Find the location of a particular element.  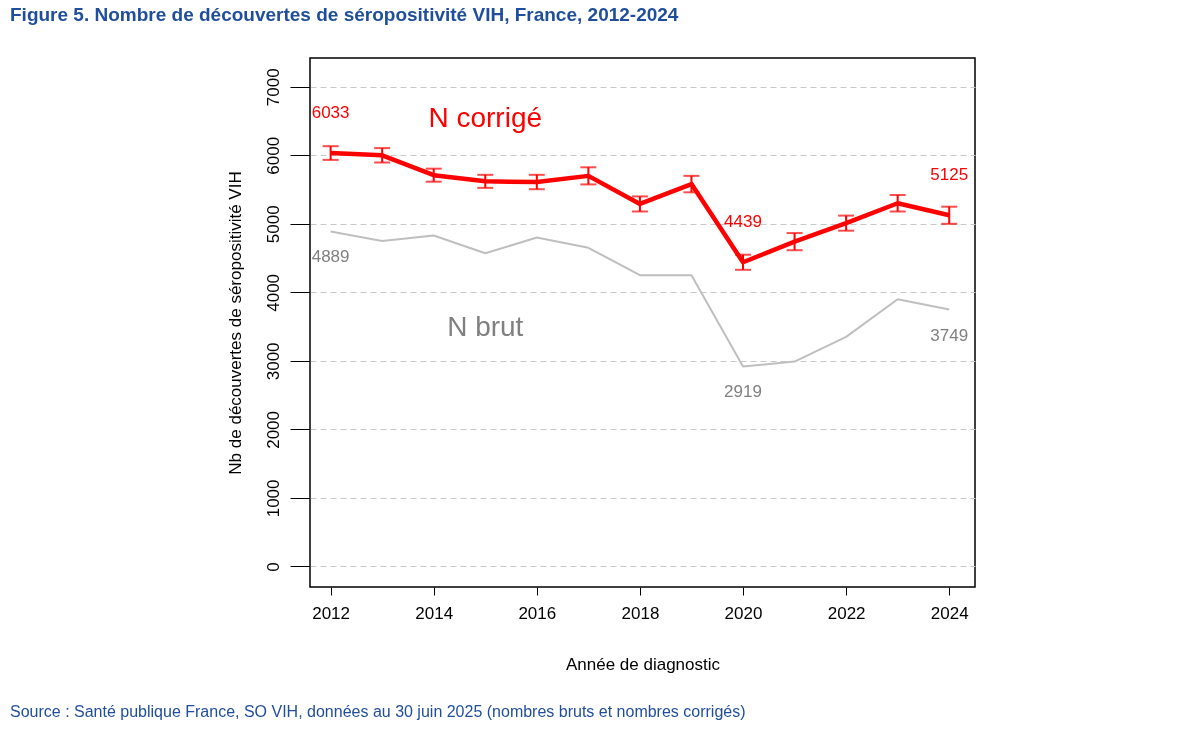

y-tick-label: 1000 is located at coordinates (273, 498).